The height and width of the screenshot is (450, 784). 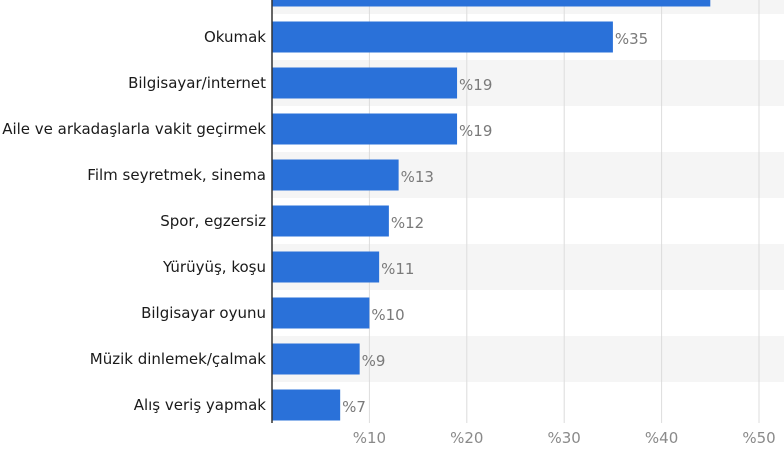 I want to click on value-label: %10, so click(x=387, y=315).